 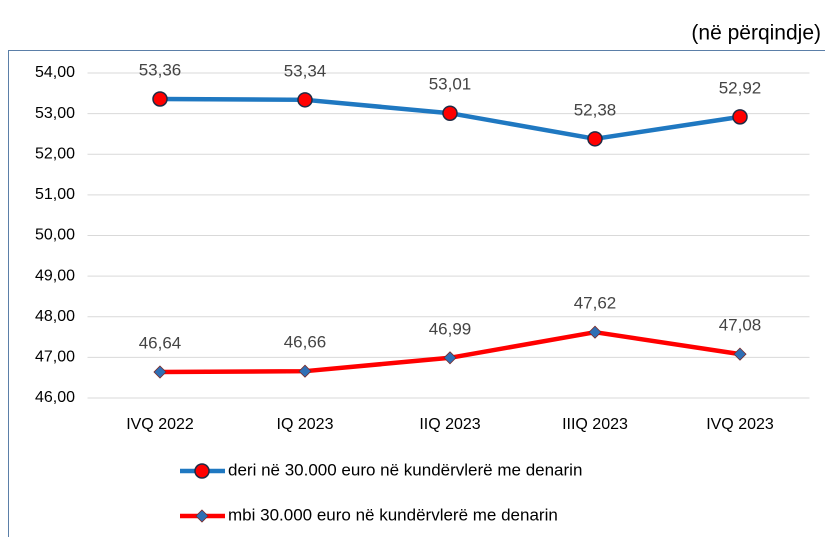 What do you see at coordinates (55, 357) in the screenshot?
I see `y-tick-label: 47,00` at bounding box center [55, 357].